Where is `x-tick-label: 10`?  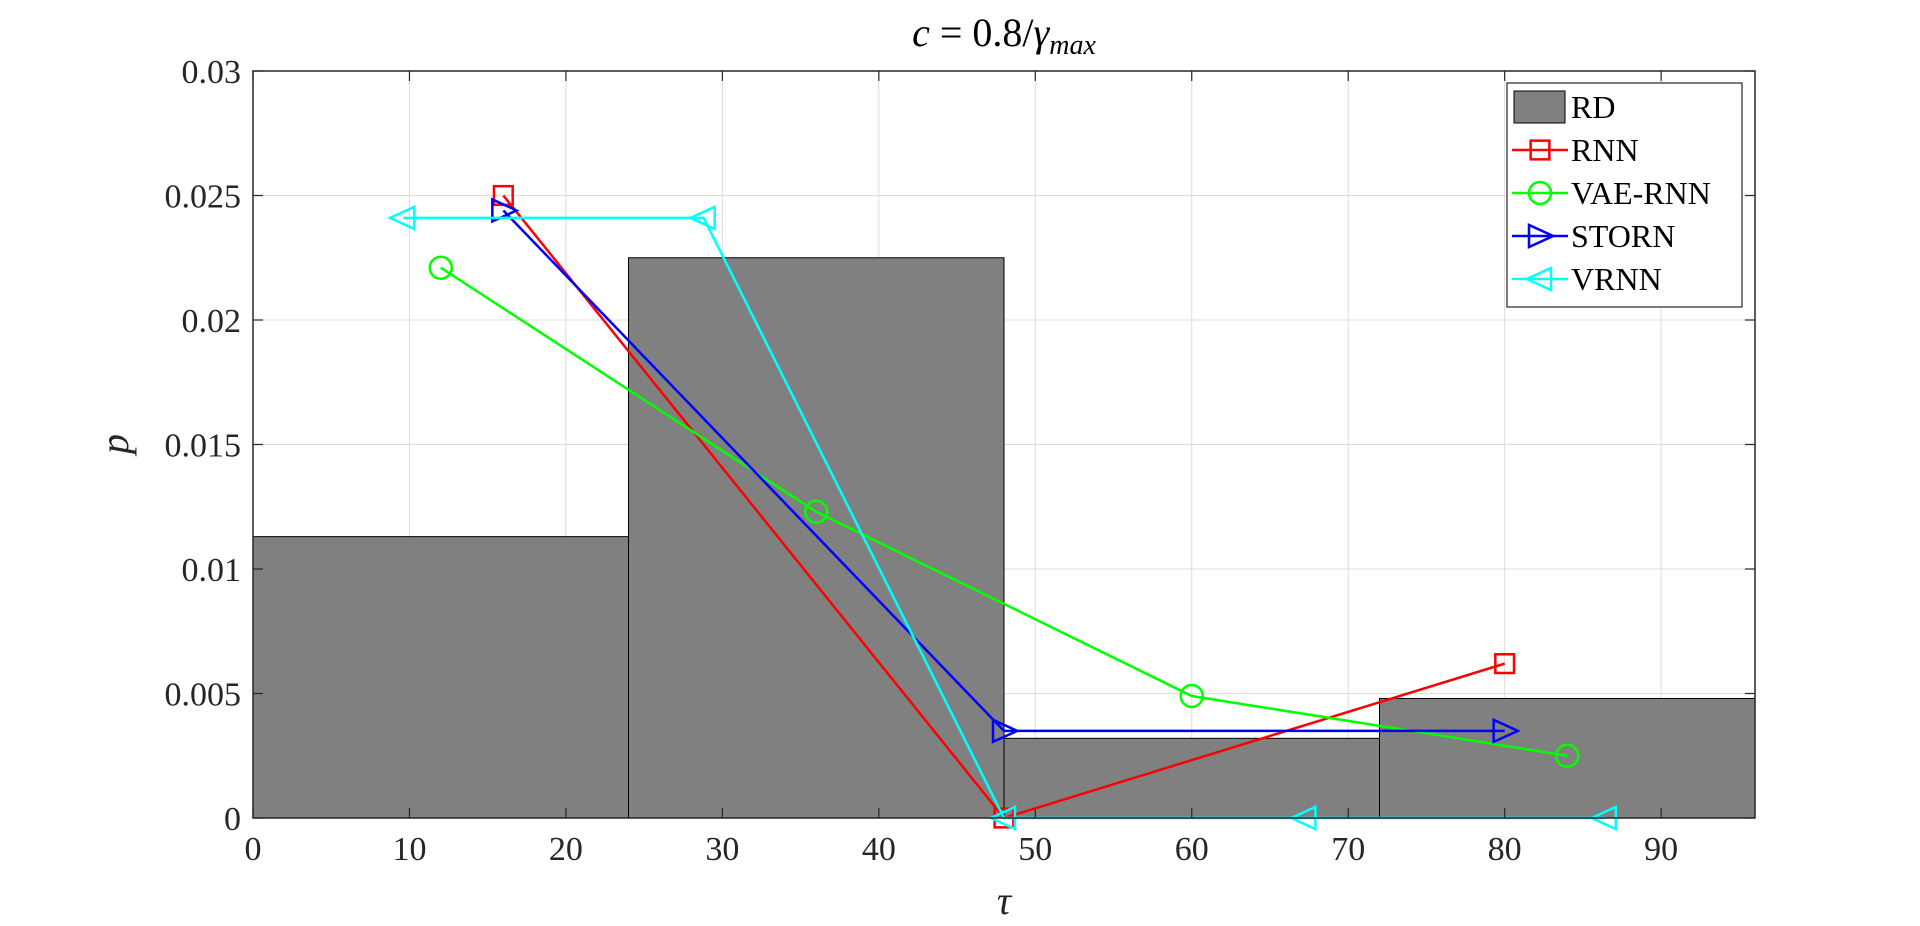
x-tick-label: 10 is located at coordinates (409, 849).